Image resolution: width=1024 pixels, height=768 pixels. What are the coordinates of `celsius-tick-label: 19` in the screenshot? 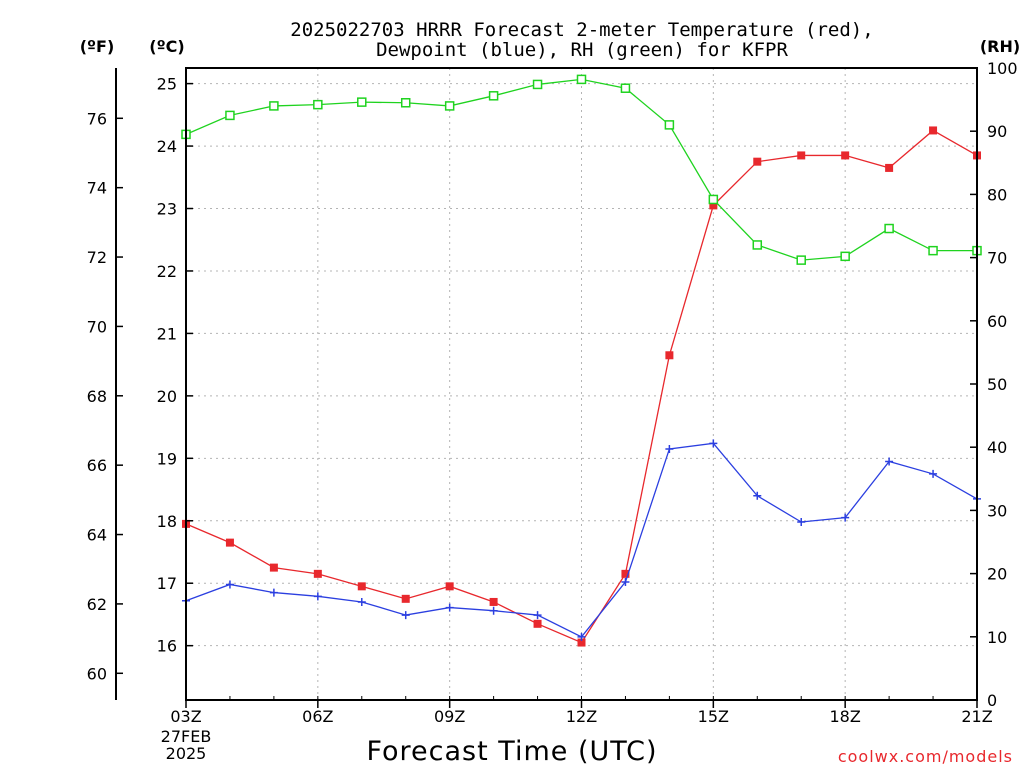 It's located at (167, 458).